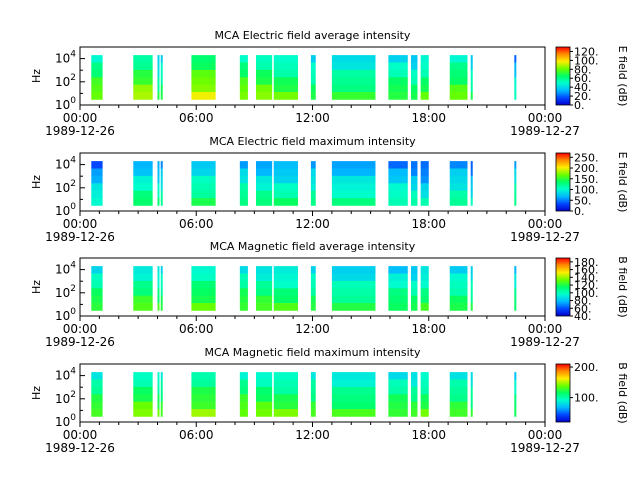 The height and width of the screenshot is (484, 640). I want to click on x-tick-date: 1989-12-26, so click(80, 237).